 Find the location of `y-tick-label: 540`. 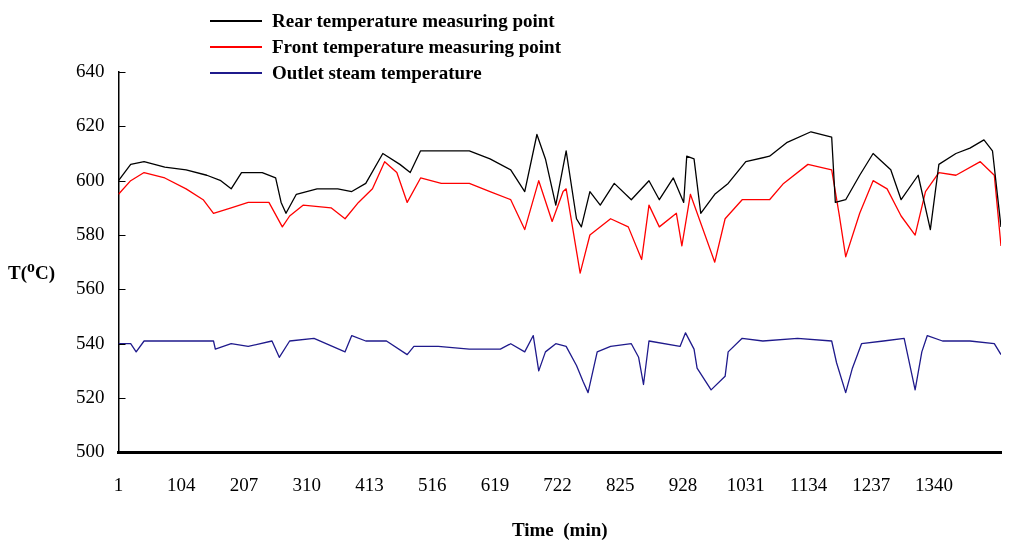

y-tick-label: 540 is located at coordinates (90, 342).